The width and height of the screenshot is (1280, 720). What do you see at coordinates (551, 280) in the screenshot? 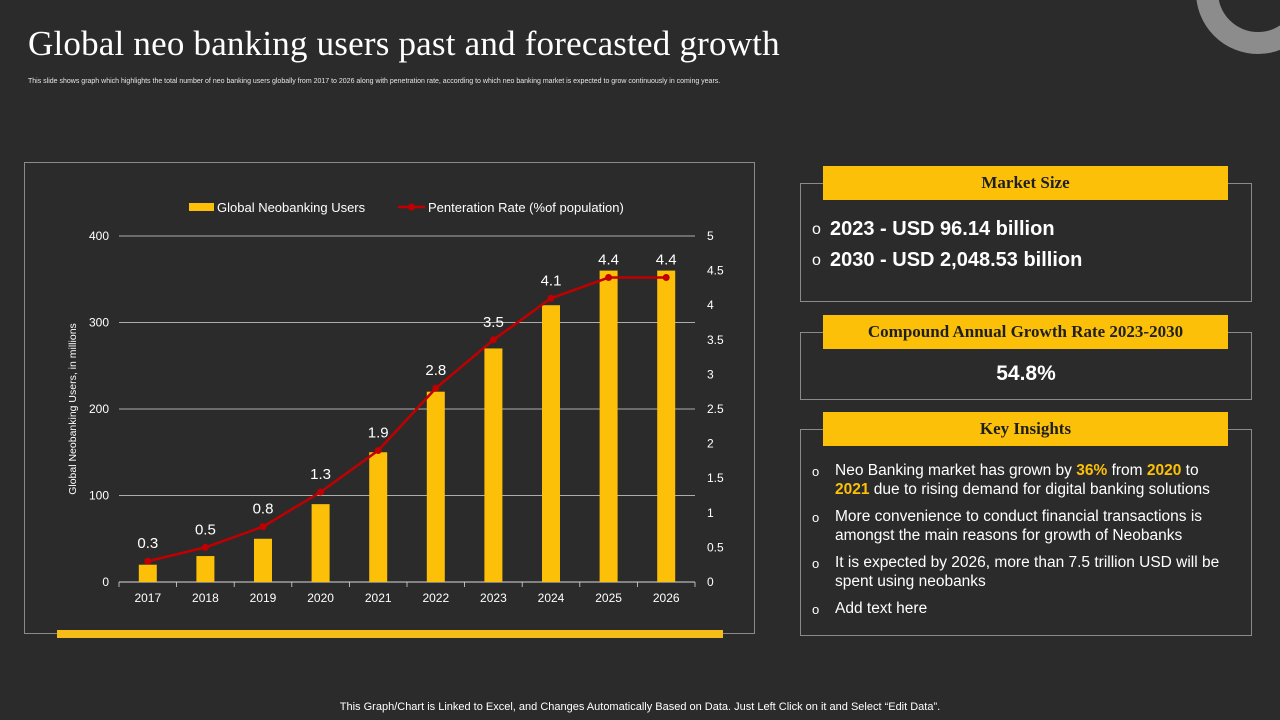
I see `data-label: 4.1` at bounding box center [551, 280].